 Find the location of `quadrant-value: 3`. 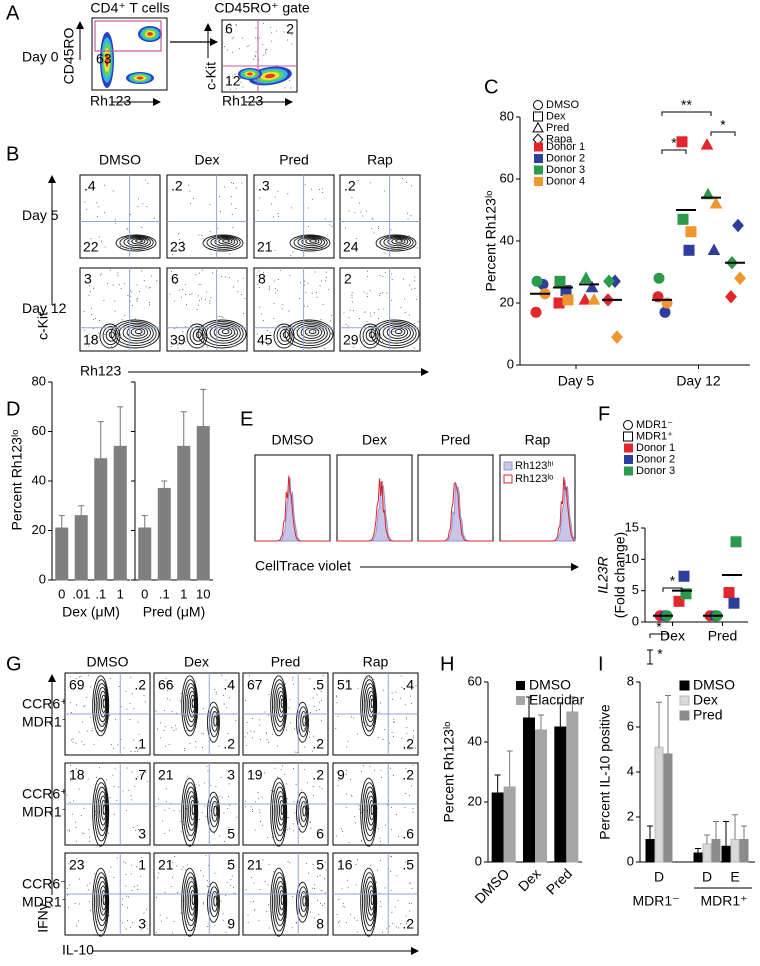

quadrant-value: 3 is located at coordinates (142, 924).